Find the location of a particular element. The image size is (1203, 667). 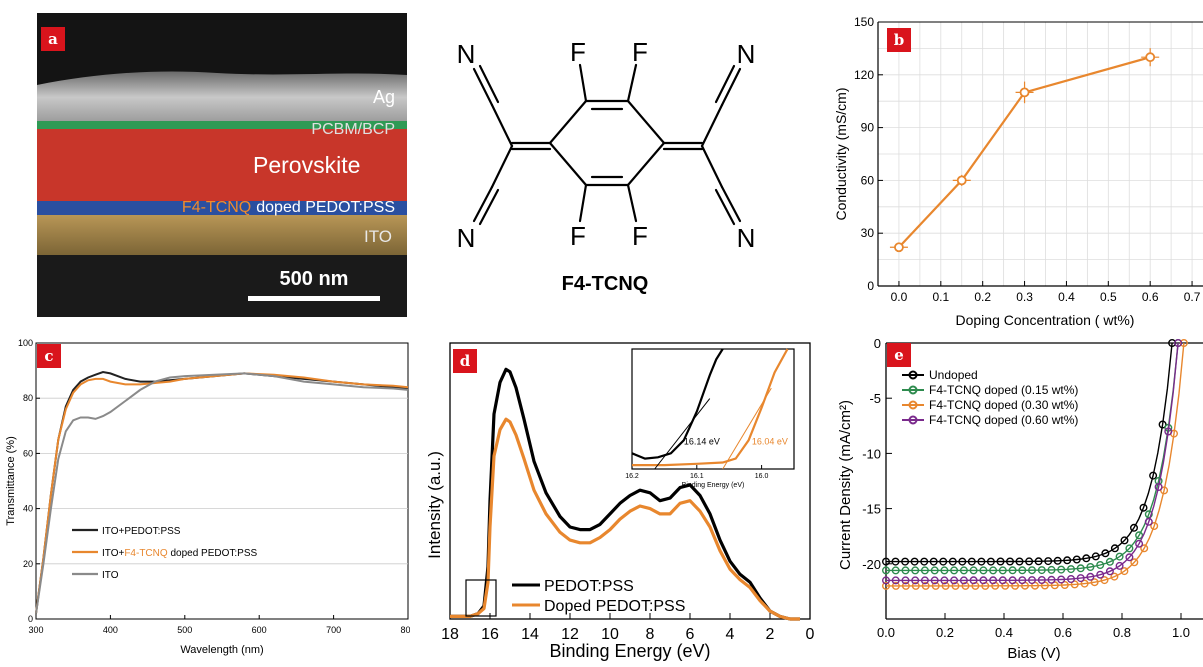

scalebar is located at coordinates (314, 298).